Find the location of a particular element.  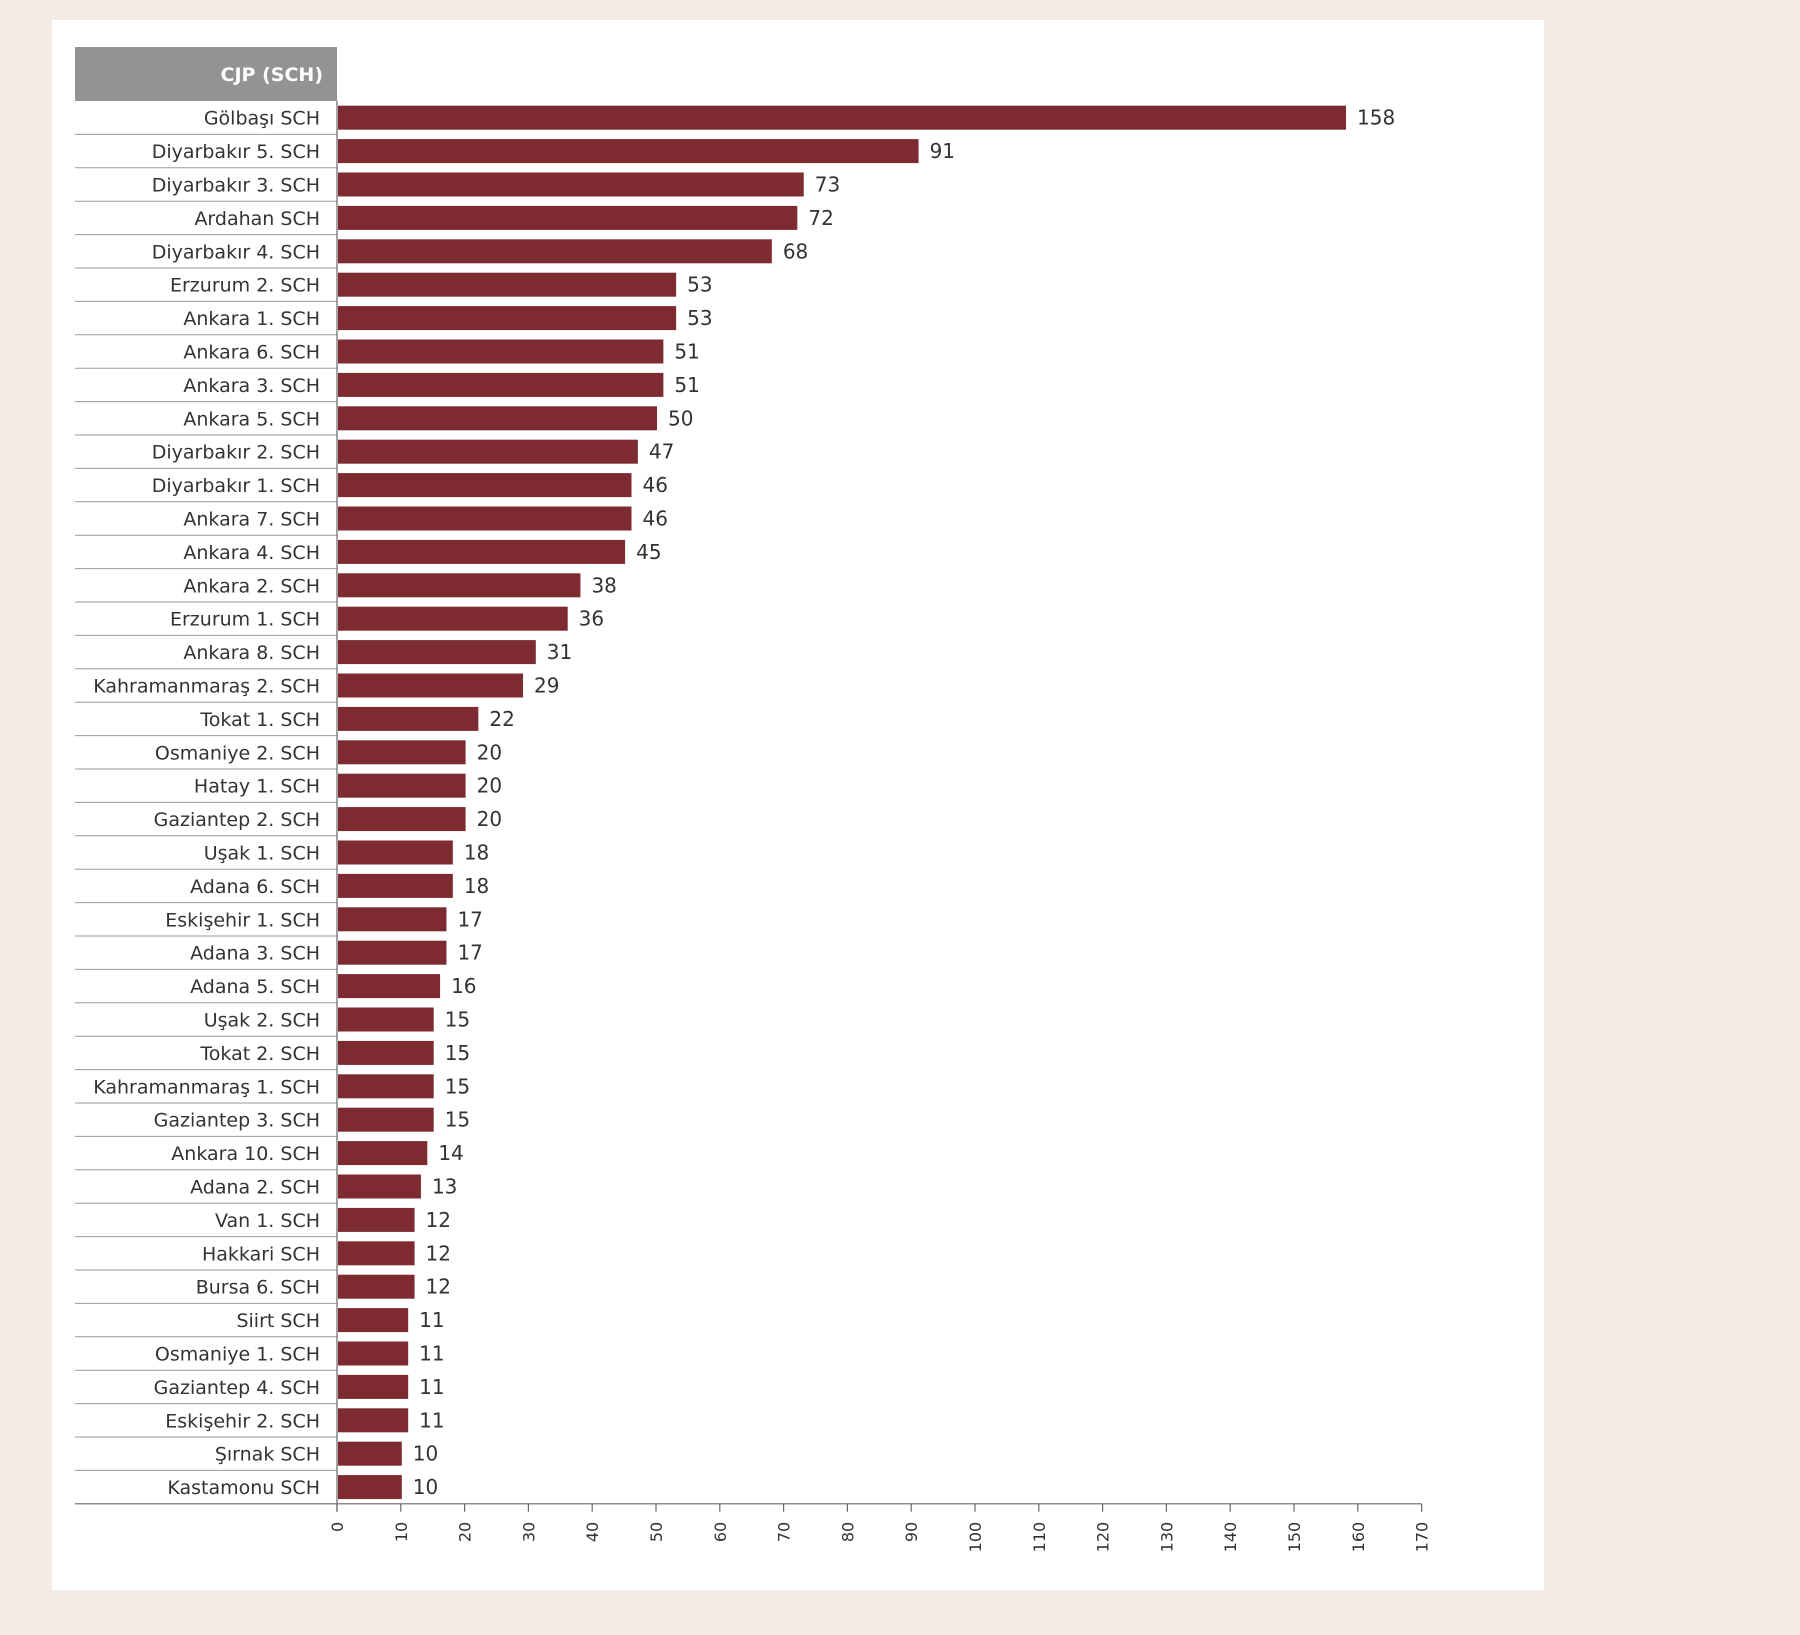

category-label: Tokat 1. SCH is located at coordinates (259, 720).